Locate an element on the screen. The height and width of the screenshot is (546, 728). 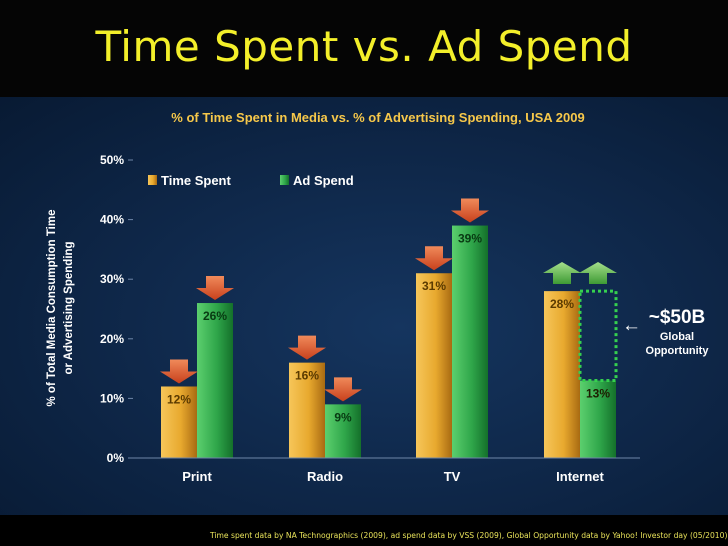
data-label-radio-time-spent: 16% is located at coordinates (307, 376).